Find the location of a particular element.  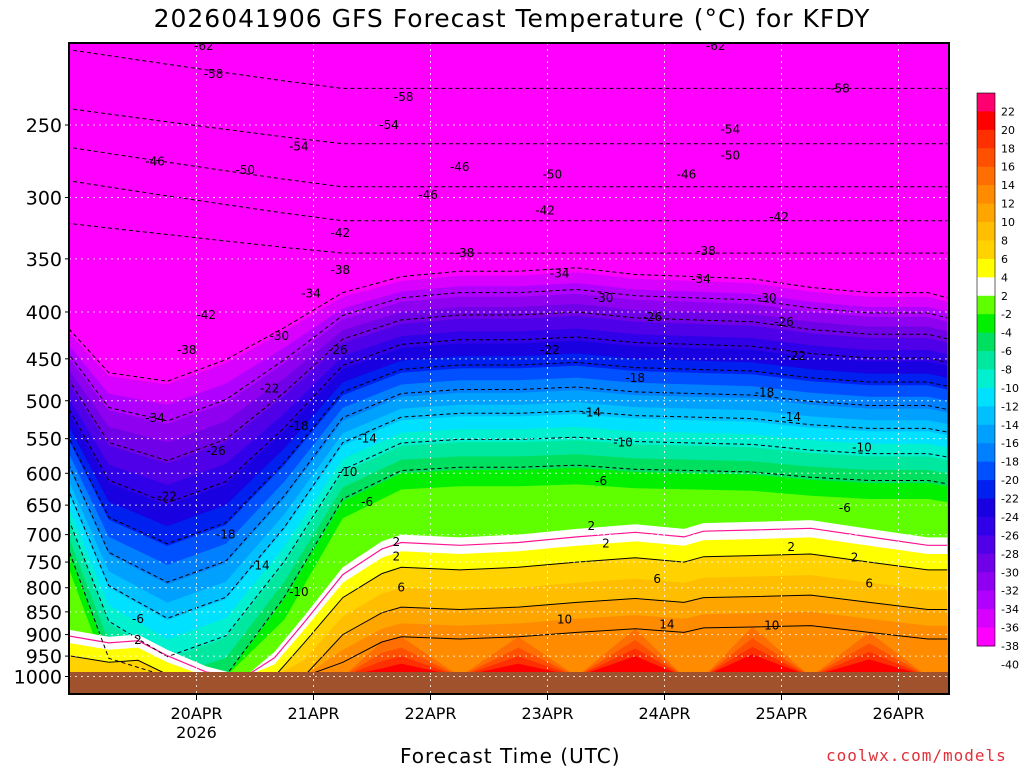

x-tick-label: 22APR is located at coordinates (430, 713).